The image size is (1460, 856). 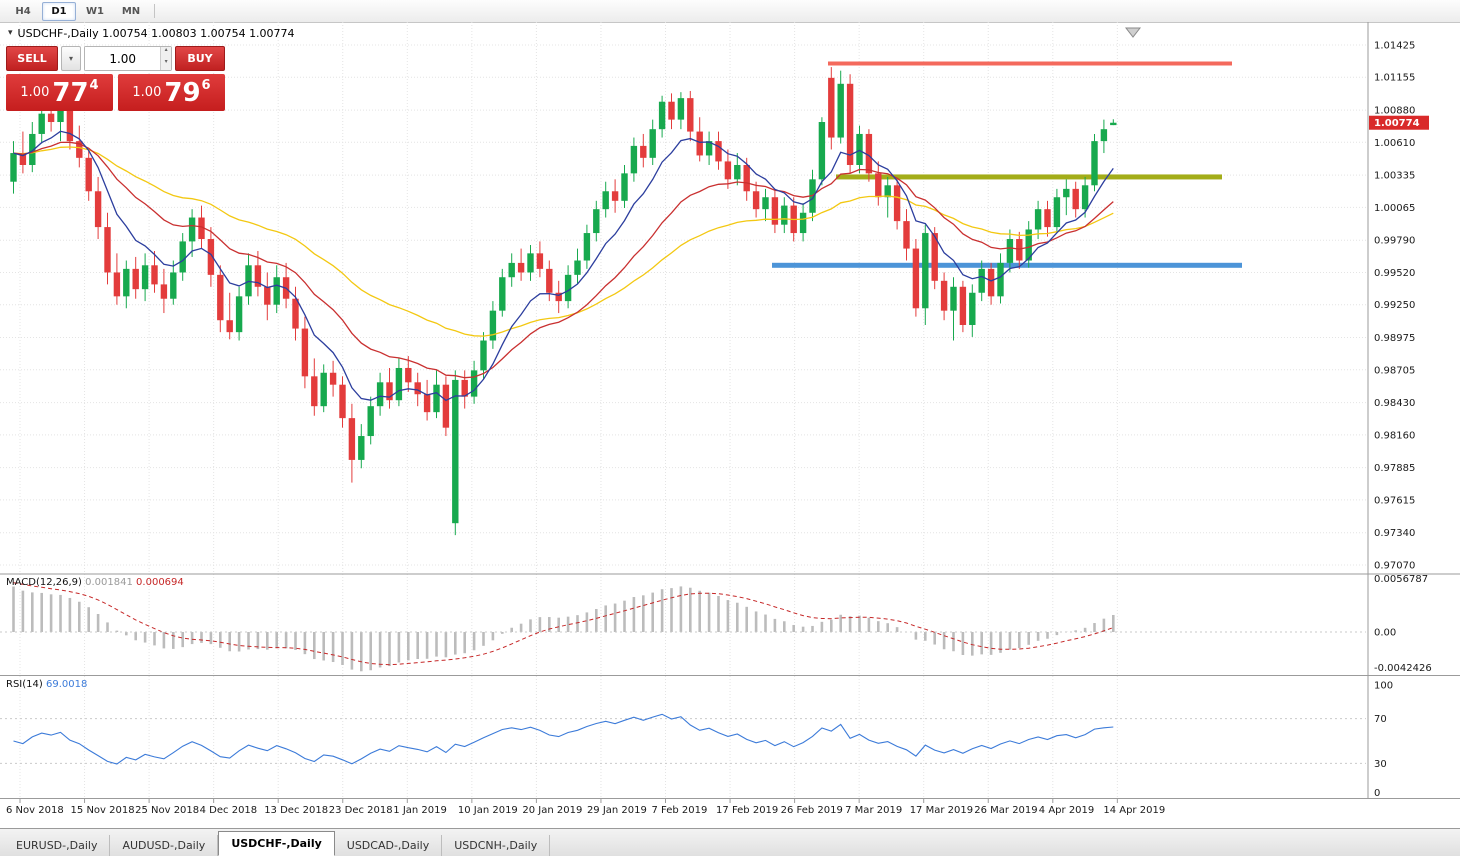 What do you see at coordinates (1394, 338) in the screenshot?
I see `svg-text: 0.98975` at bounding box center [1394, 338].